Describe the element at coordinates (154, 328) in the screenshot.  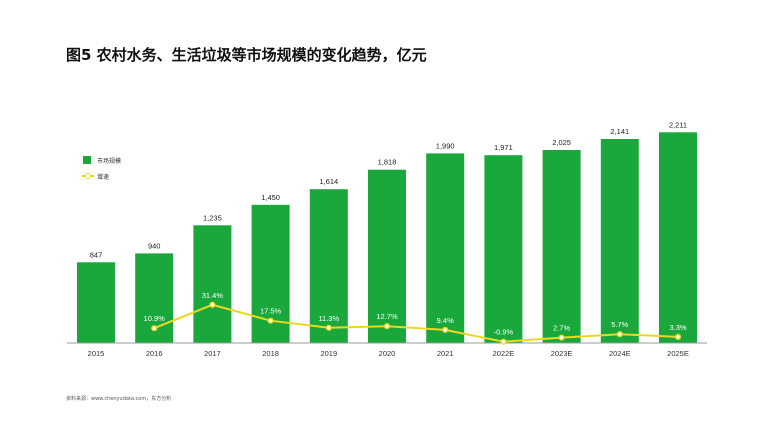
I see `growth-point-2016` at that location.